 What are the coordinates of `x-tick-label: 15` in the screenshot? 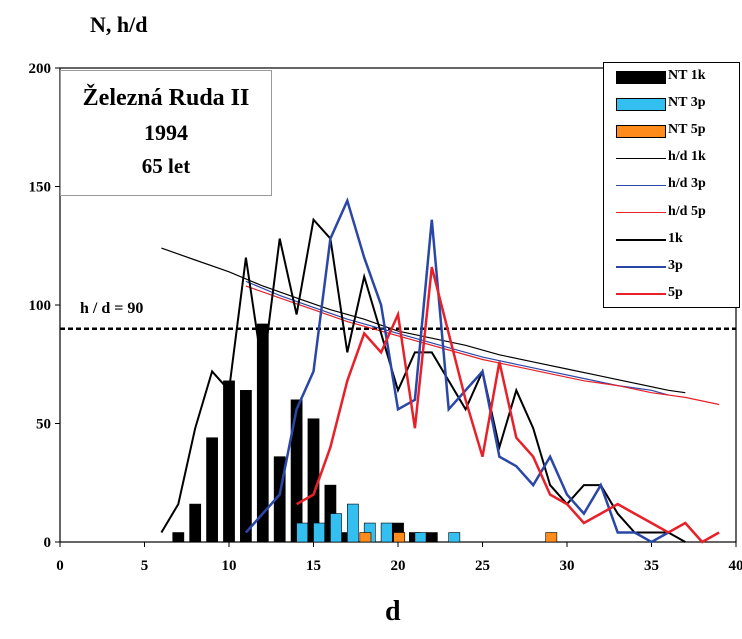 It's located at (313, 566).